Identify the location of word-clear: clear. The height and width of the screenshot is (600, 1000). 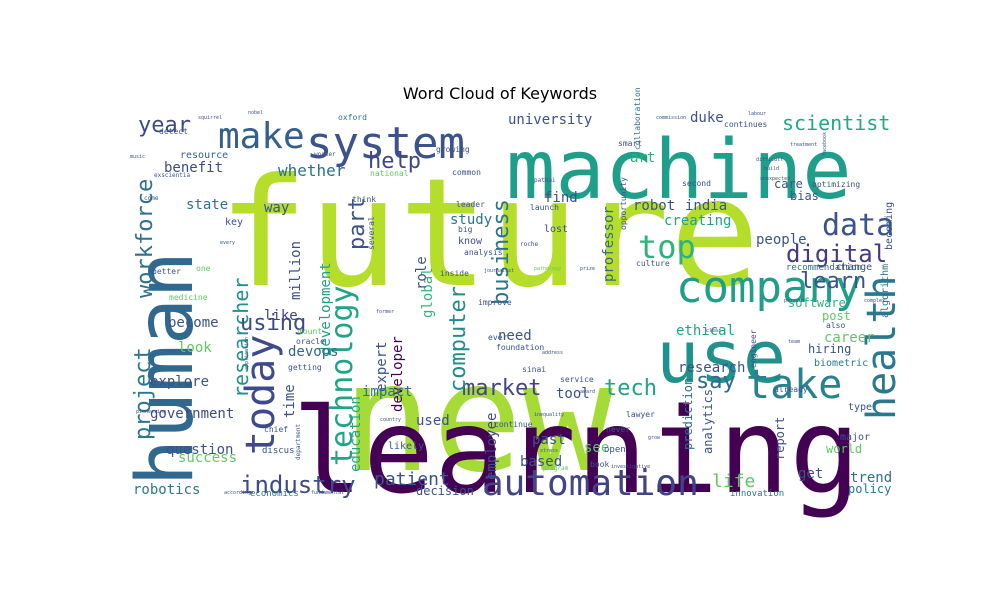
(713, 331).